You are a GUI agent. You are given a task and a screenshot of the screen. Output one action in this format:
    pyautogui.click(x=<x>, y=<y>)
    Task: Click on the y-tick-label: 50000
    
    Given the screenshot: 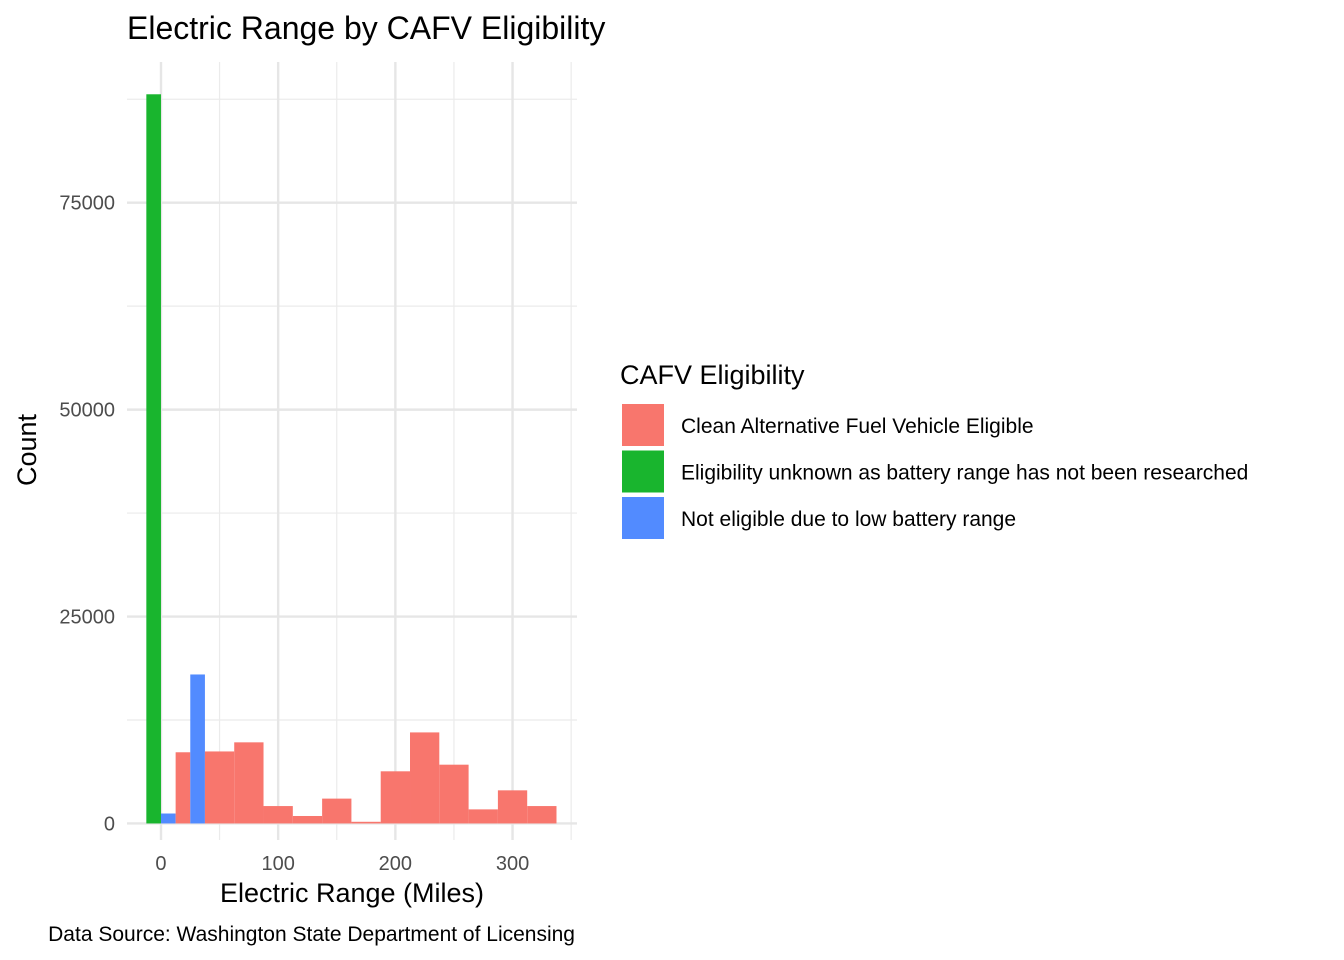 What is the action you would take?
    pyautogui.click(x=87, y=411)
    